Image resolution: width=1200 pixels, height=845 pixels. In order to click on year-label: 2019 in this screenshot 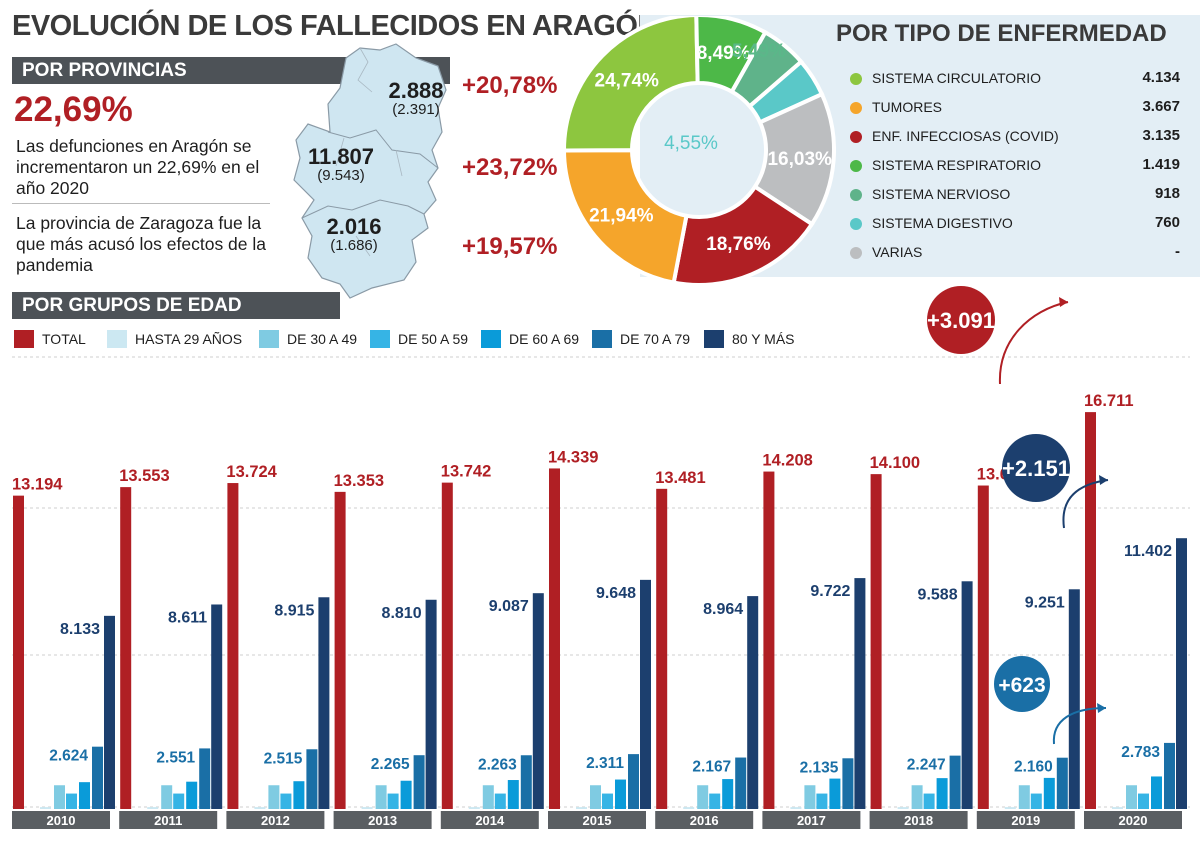, I will do `click(1025, 820)`.